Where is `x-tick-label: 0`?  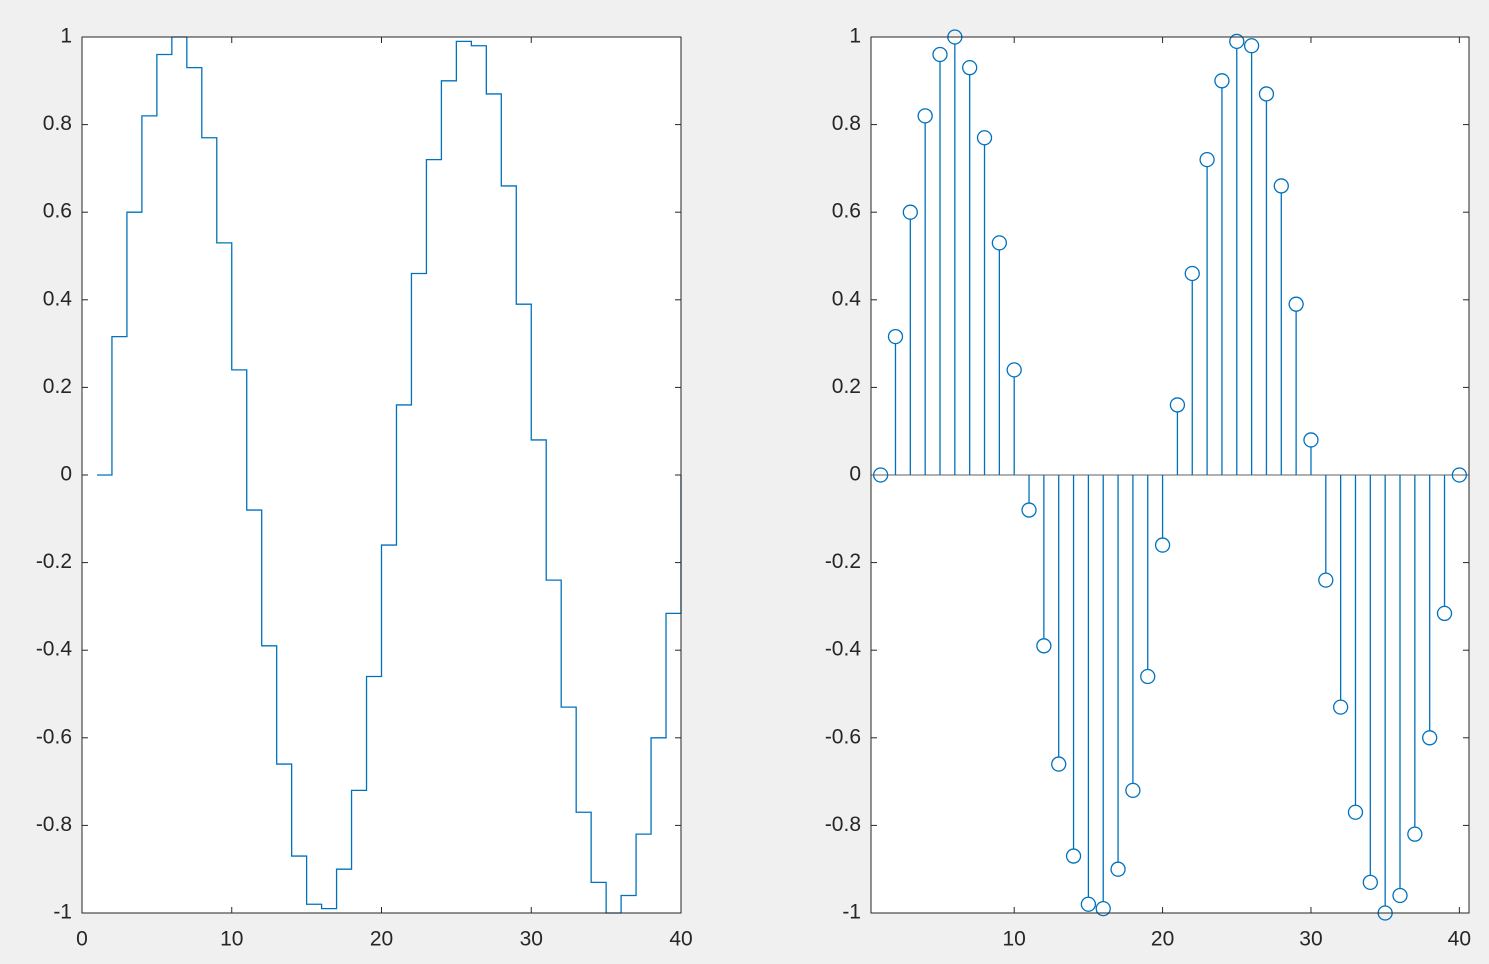 x-tick-label: 0 is located at coordinates (82, 939).